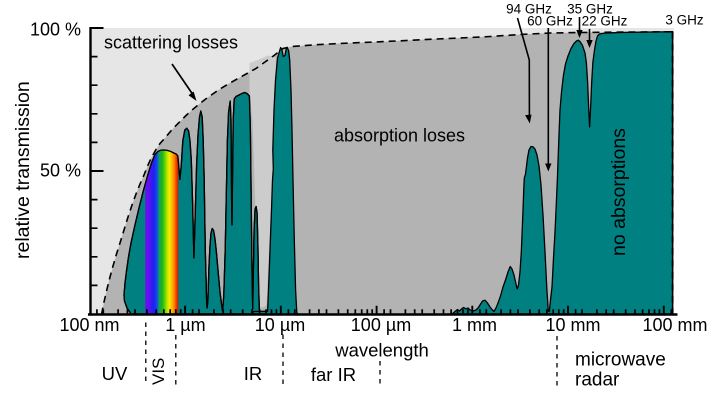 The image size is (710, 405). I want to click on svg-text: 1 µm, so click(185, 325).